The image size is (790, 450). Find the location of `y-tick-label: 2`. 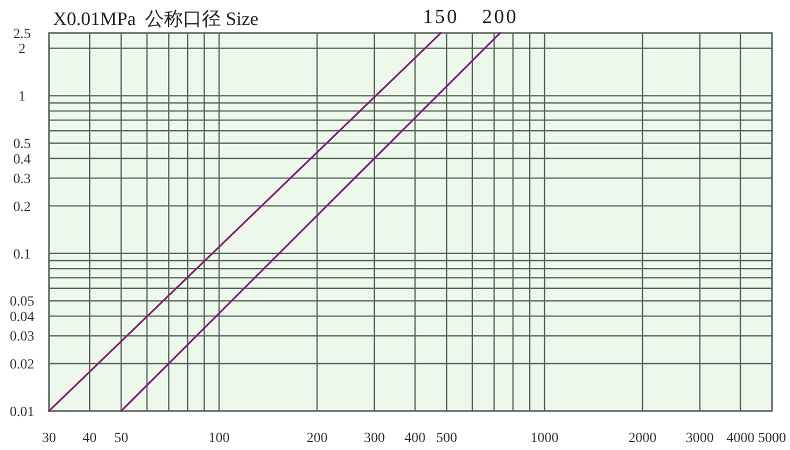

y-tick-label: 2 is located at coordinates (22, 50).